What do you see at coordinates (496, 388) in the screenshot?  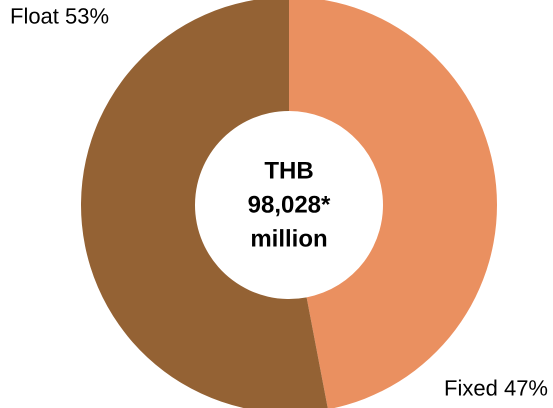 I see `slice-label: Fixed 47%` at bounding box center [496, 388].